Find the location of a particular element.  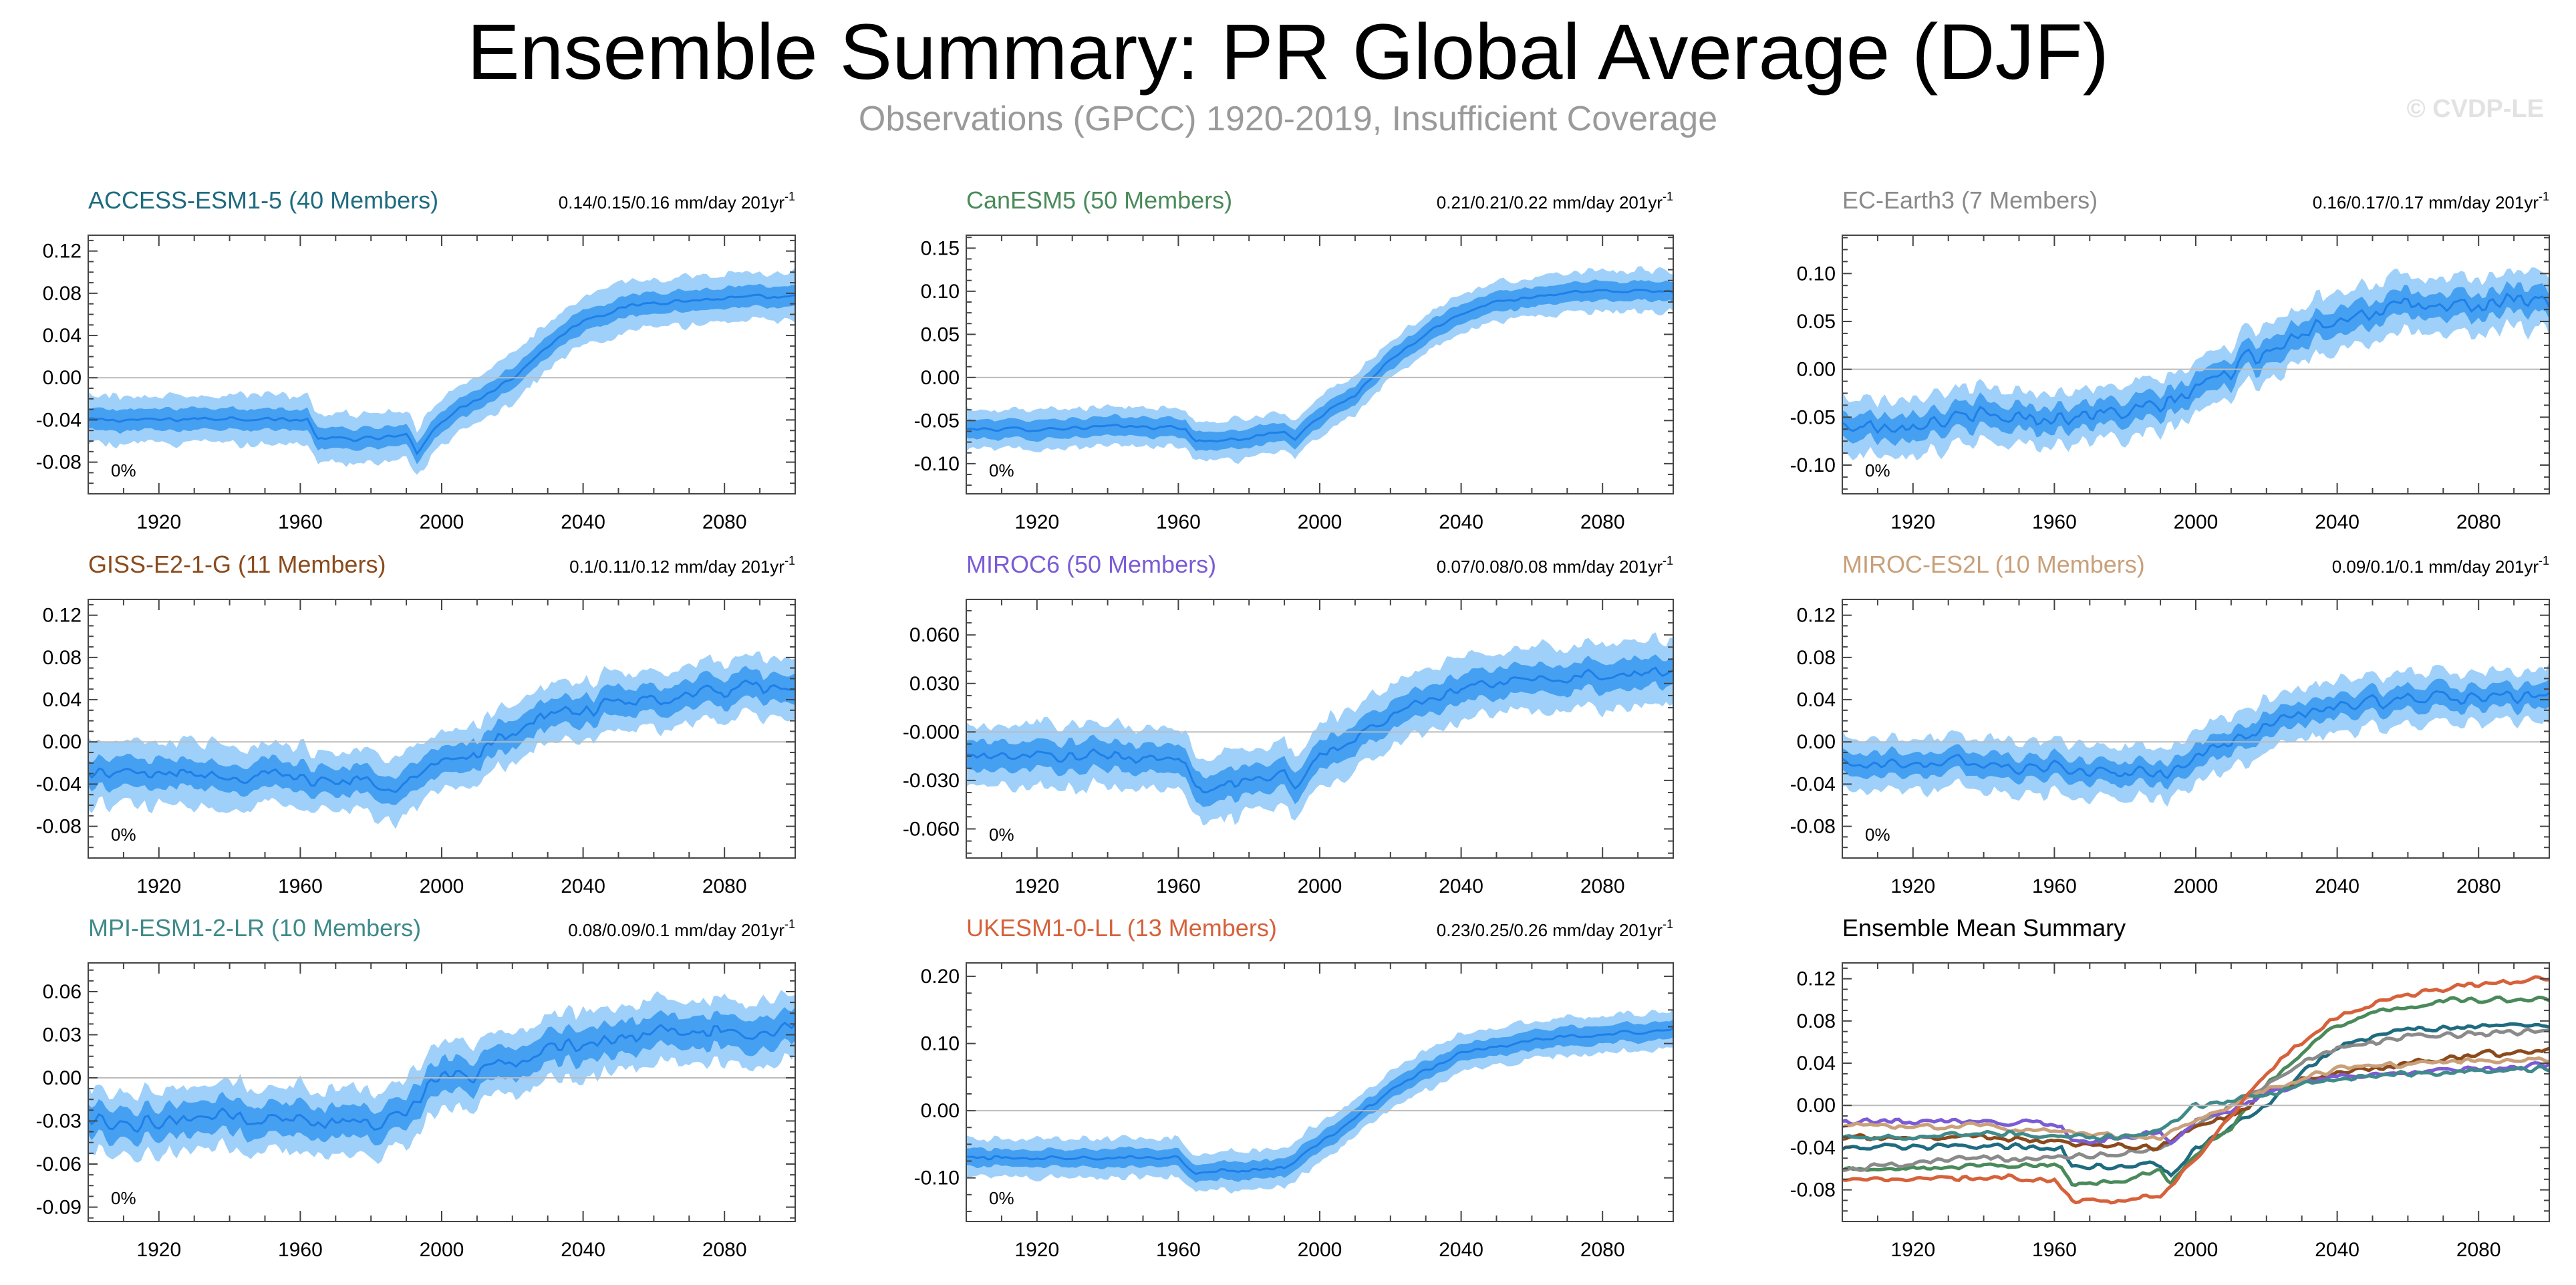

trend-label: 0.14/0.15/0.16 mm/day 201yr-1 is located at coordinates (677, 201).